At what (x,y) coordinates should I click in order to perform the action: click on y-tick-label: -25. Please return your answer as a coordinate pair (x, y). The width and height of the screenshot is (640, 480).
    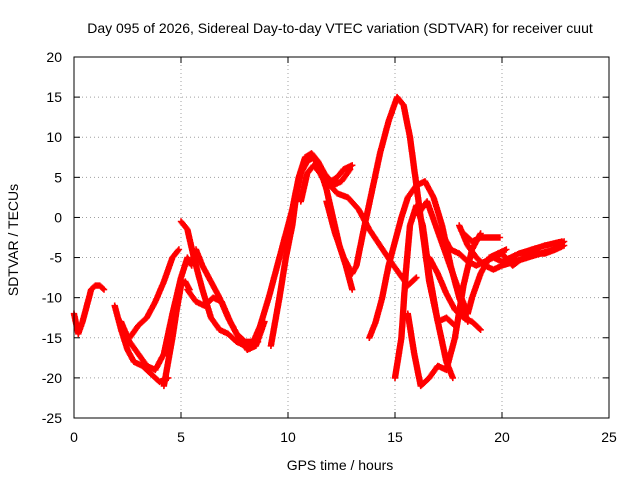
    Looking at the image, I should click on (52, 418).